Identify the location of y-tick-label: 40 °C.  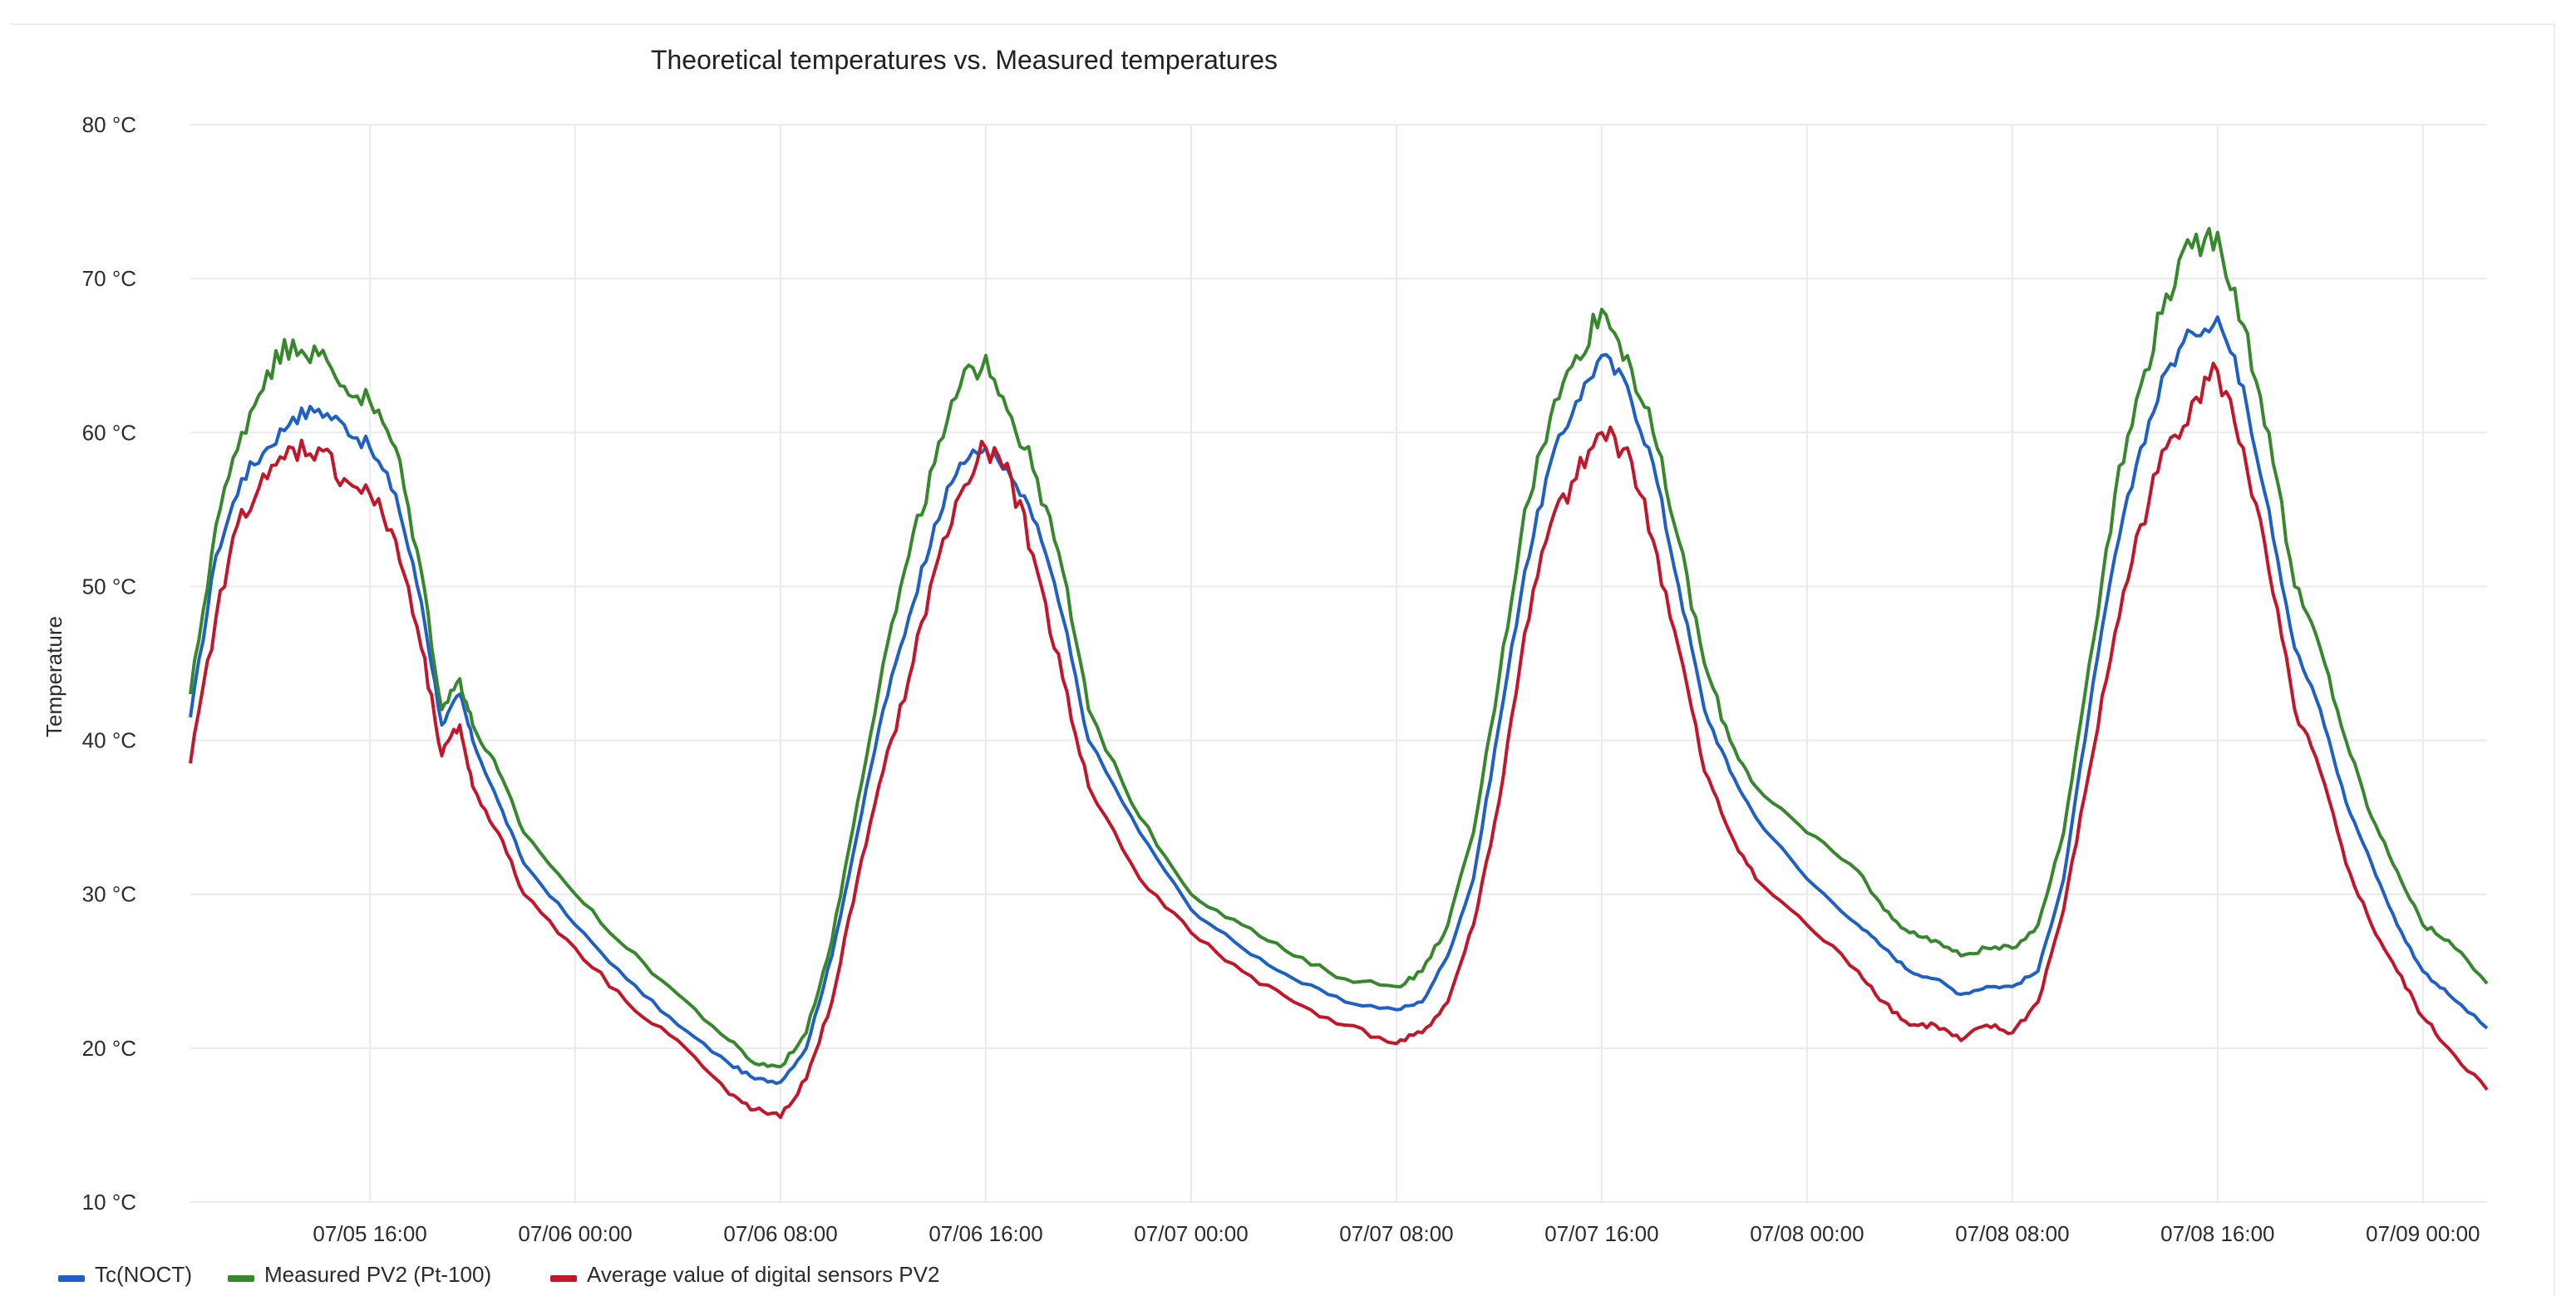
(109, 741).